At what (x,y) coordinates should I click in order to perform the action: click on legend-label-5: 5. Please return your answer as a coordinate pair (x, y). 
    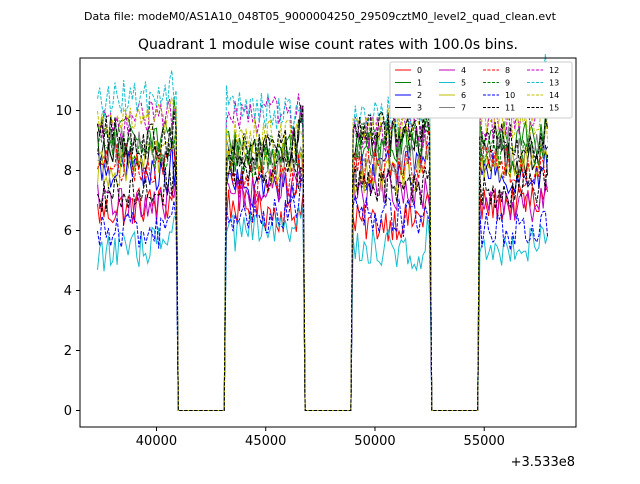
    Looking at the image, I should click on (463, 83).